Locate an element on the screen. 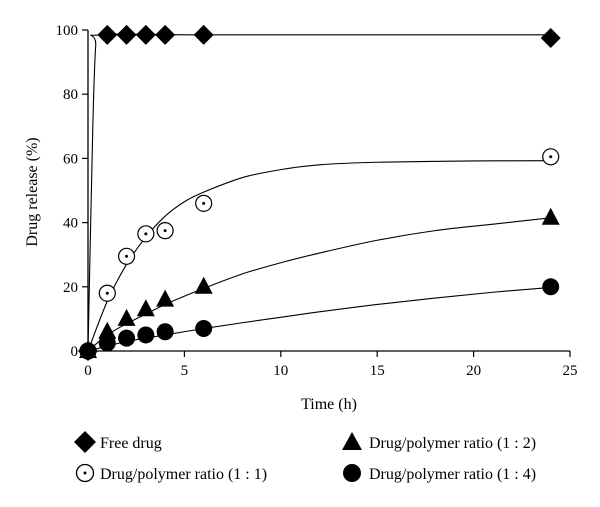  legend-marker-filled-circle is located at coordinates (352, 473).